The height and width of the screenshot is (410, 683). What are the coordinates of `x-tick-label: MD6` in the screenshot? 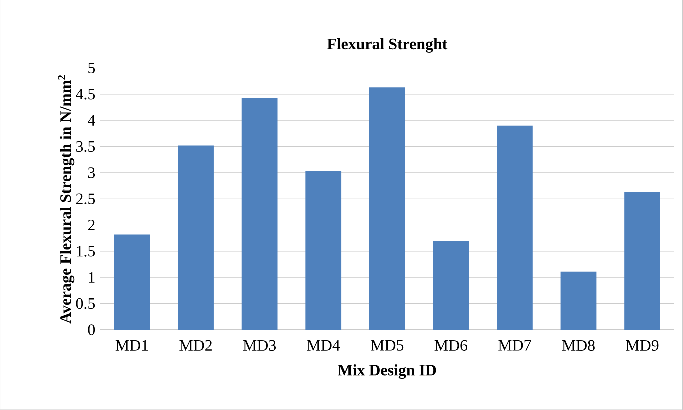 It's located at (451, 345).